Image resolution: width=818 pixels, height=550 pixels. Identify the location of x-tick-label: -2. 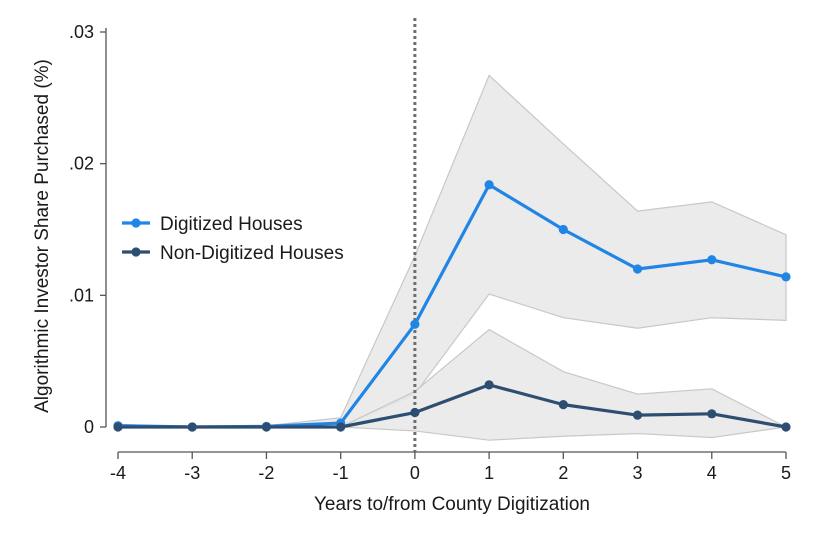
(266, 473).